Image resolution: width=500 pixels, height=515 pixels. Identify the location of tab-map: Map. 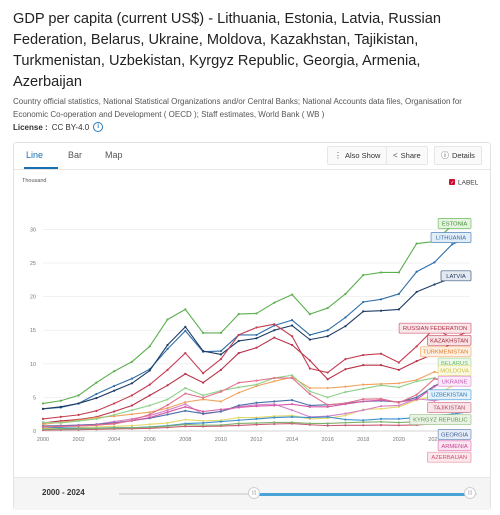
(114, 155).